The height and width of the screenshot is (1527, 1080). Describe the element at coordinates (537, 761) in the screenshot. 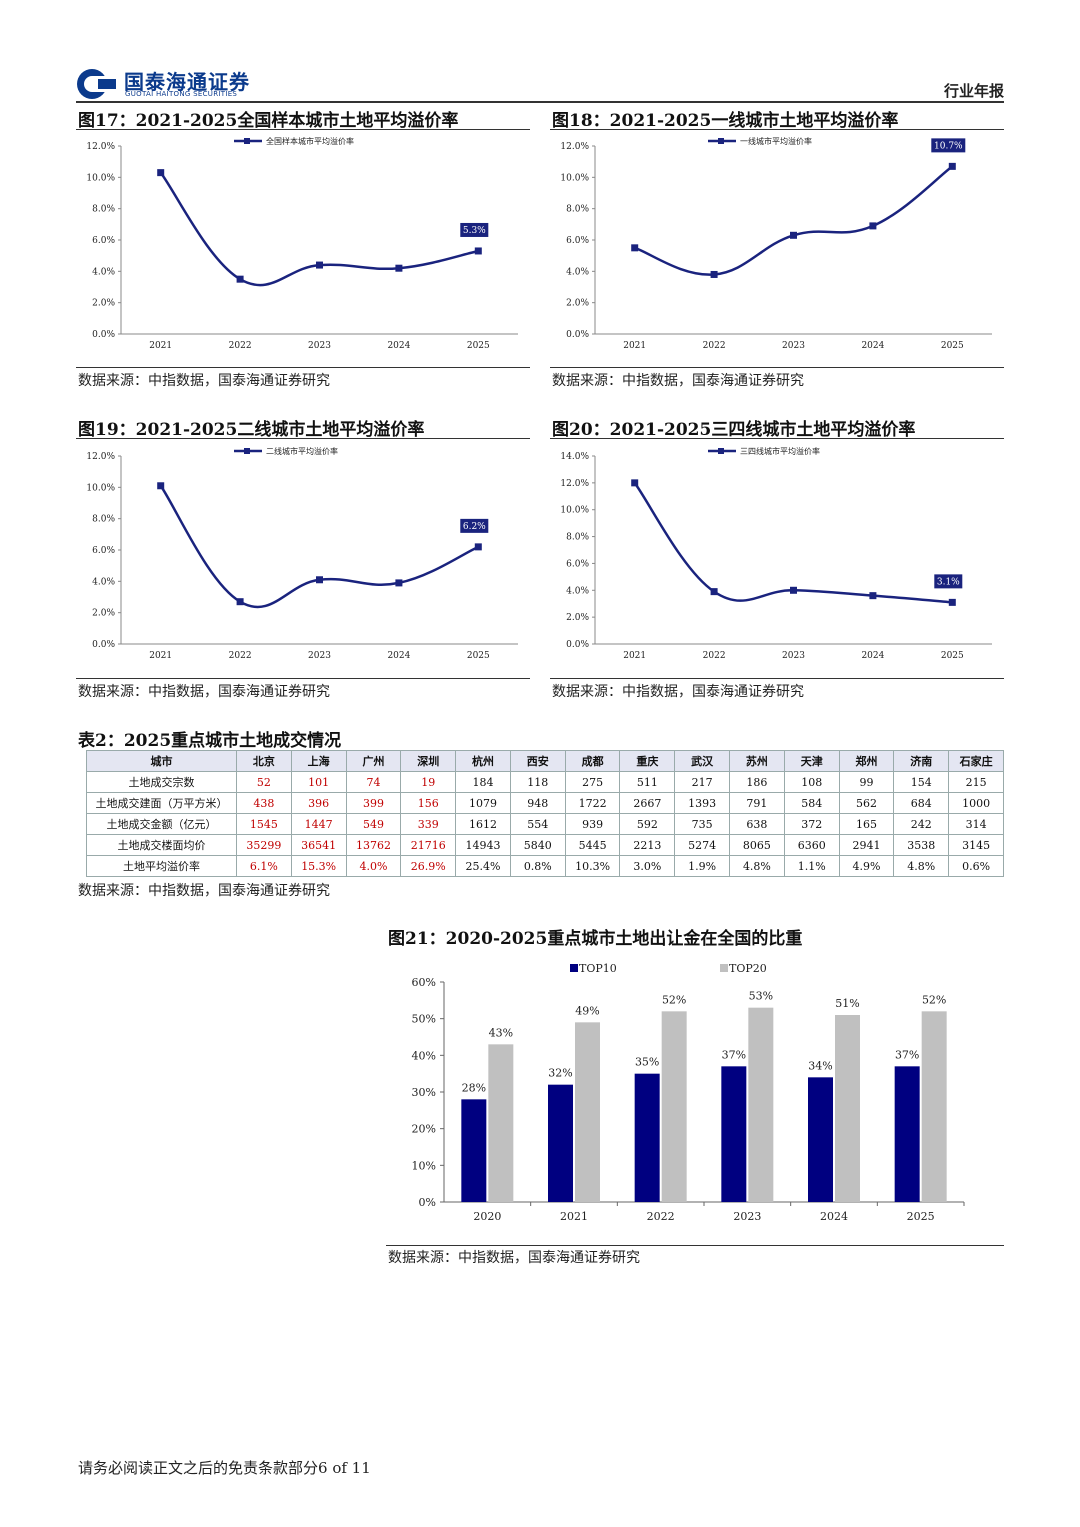

I see `table-header-cell: 西安` at that location.